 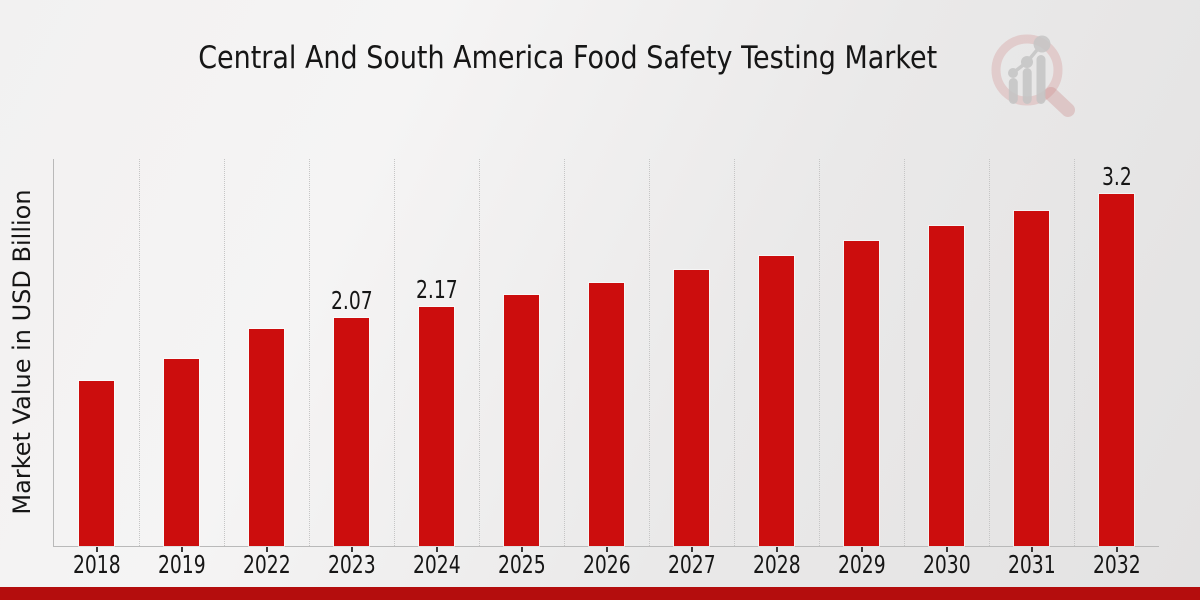 What do you see at coordinates (96, 564) in the screenshot?
I see `x-axis-label-2018: 2018` at bounding box center [96, 564].